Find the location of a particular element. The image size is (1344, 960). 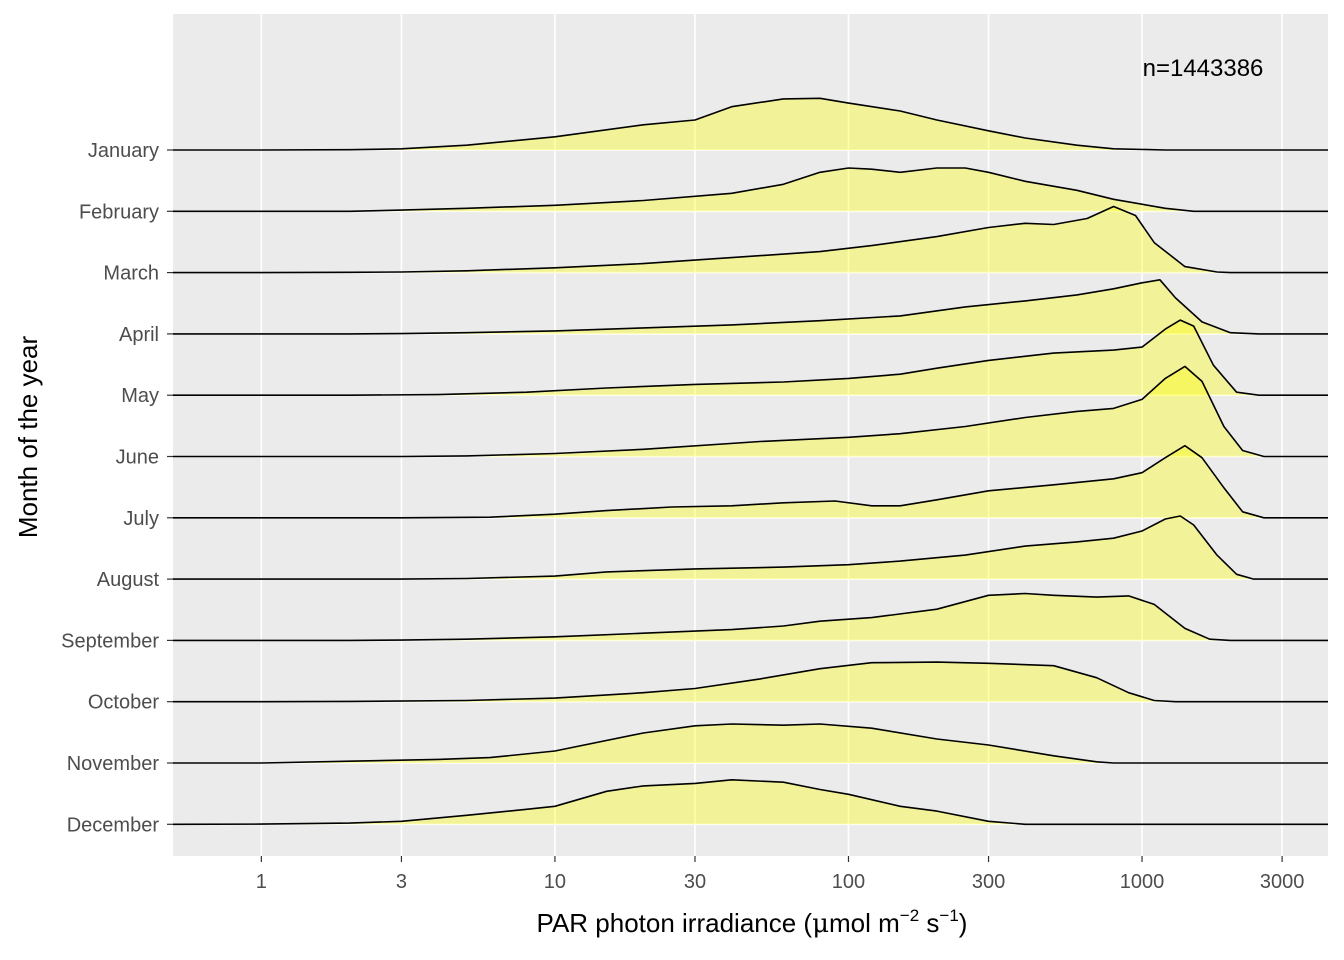

x-tick-label: 10 is located at coordinates (555, 882).